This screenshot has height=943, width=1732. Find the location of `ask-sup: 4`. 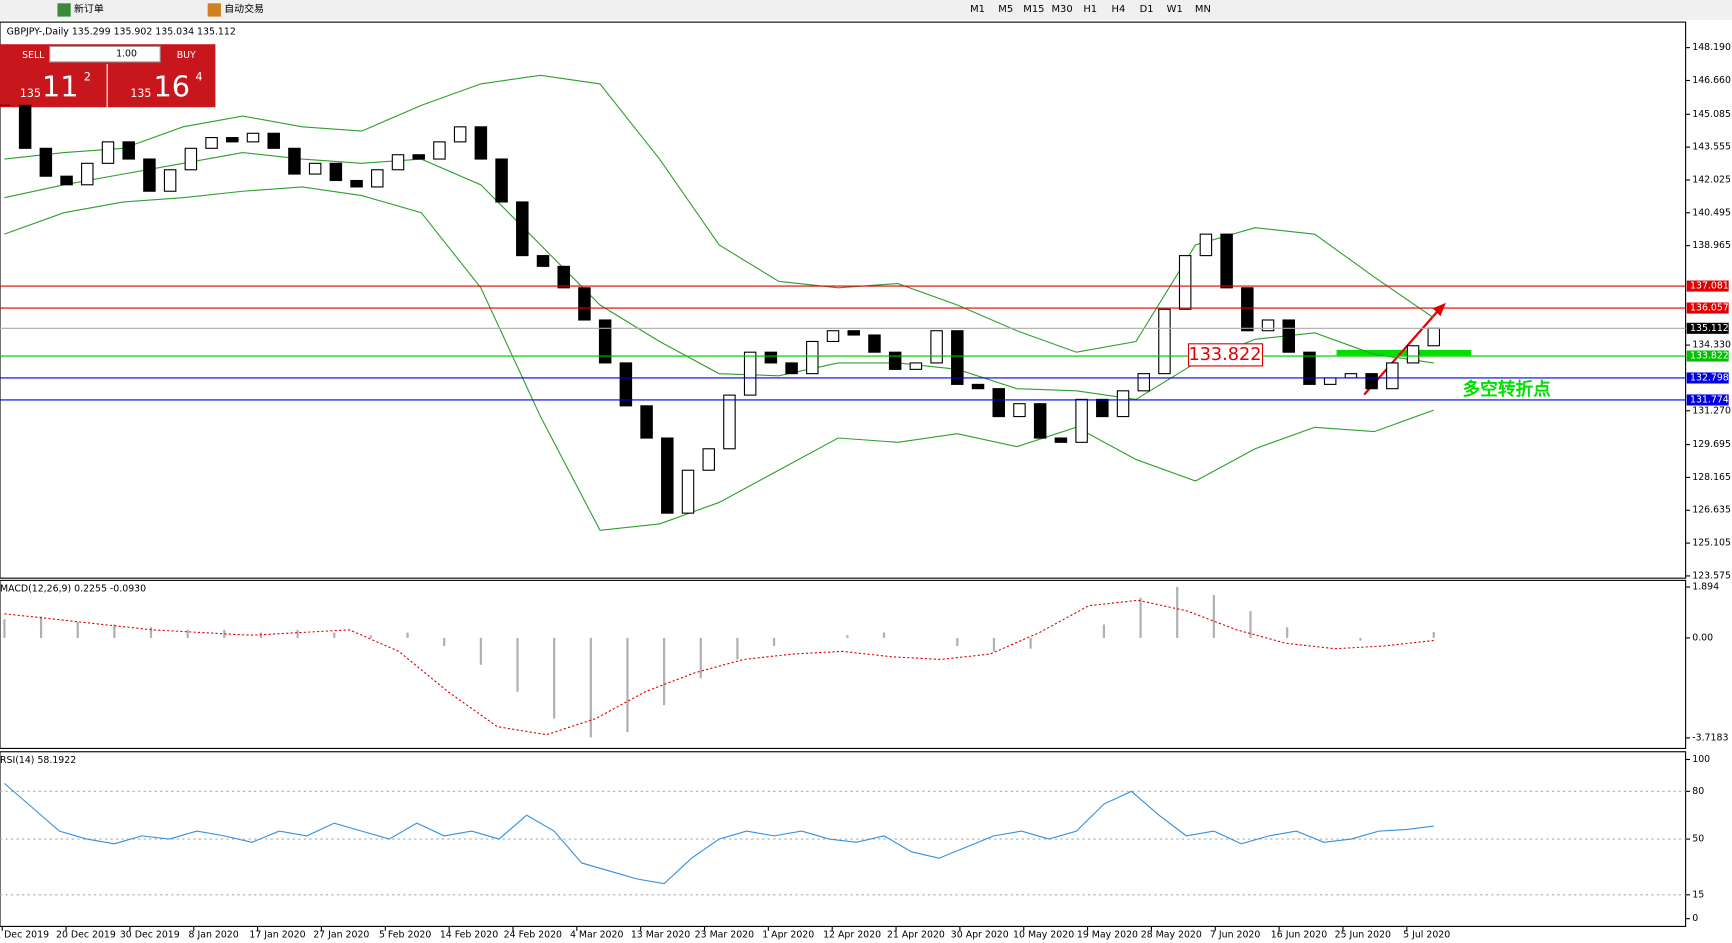

ask-sup: 4 is located at coordinates (199, 76).